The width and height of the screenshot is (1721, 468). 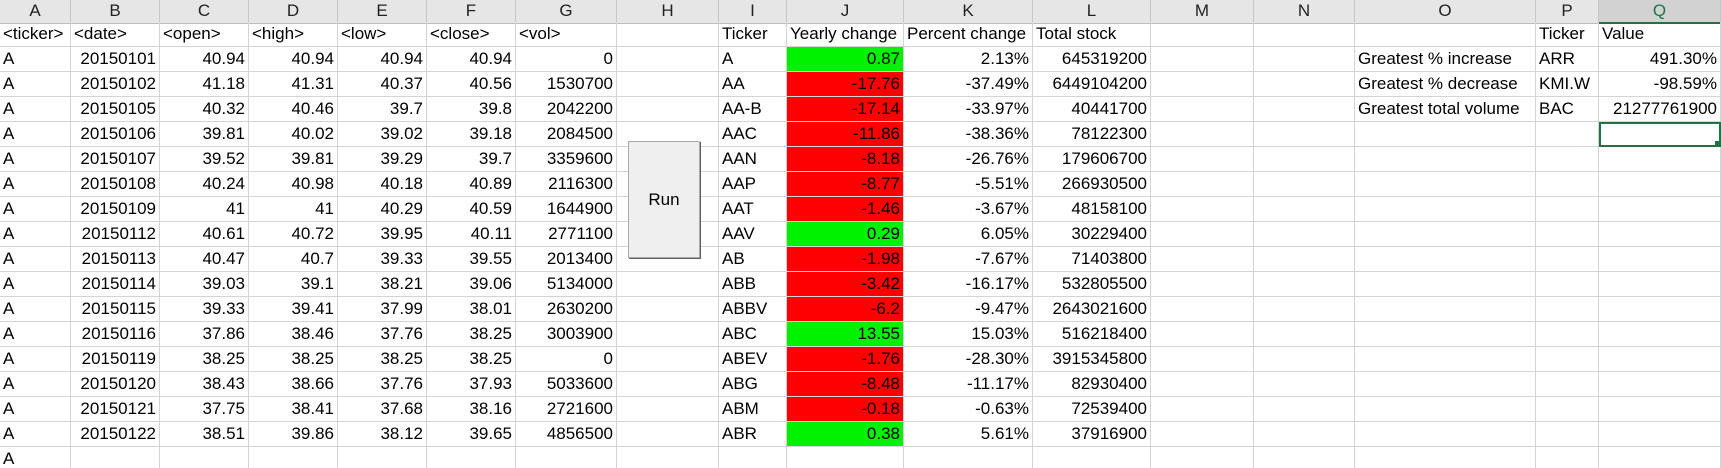 What do you see at coordinates (115, 234) in the screenshot?
I see `cell-b9: 20150112` at bounding box center [115, 234].